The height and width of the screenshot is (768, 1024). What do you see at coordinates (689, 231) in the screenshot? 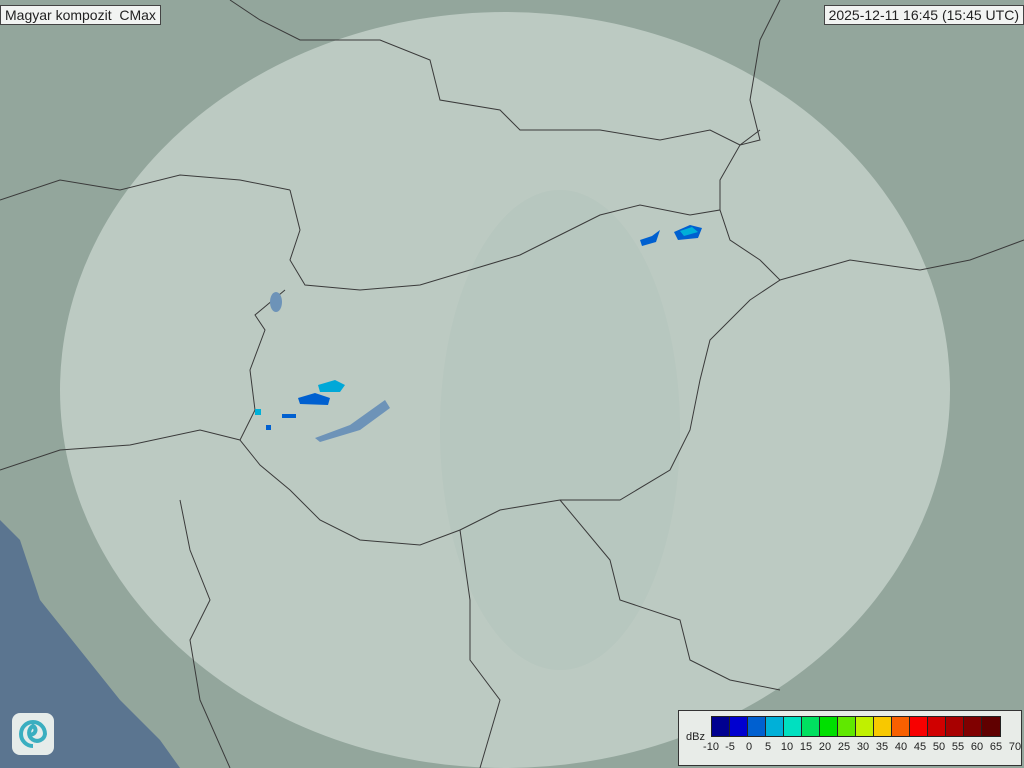
I see `echo-northeast-core` at bounding box center [689, 231].